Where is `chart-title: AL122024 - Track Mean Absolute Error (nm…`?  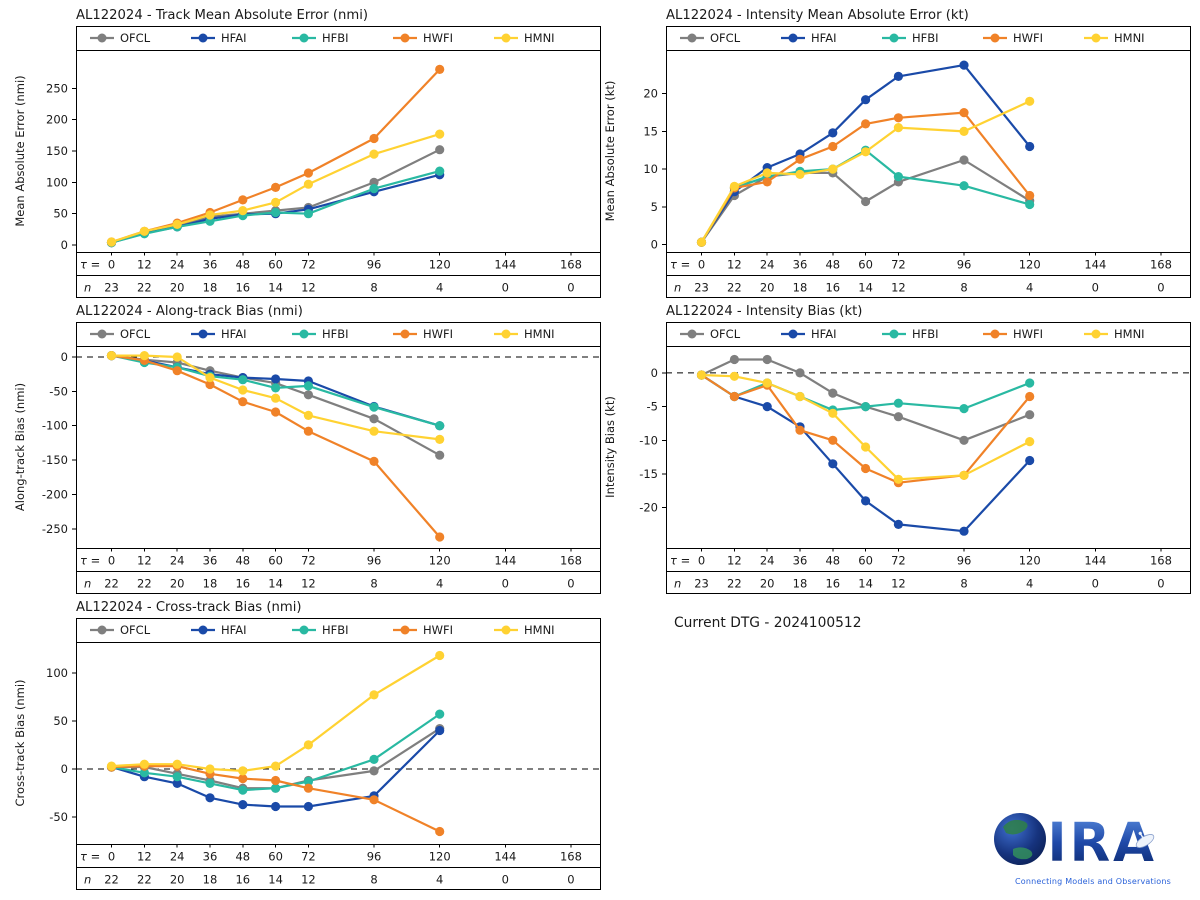 chart-title: AL122024 - Track Mean Absolute Error (nm… is located at coordinates (222, 15).